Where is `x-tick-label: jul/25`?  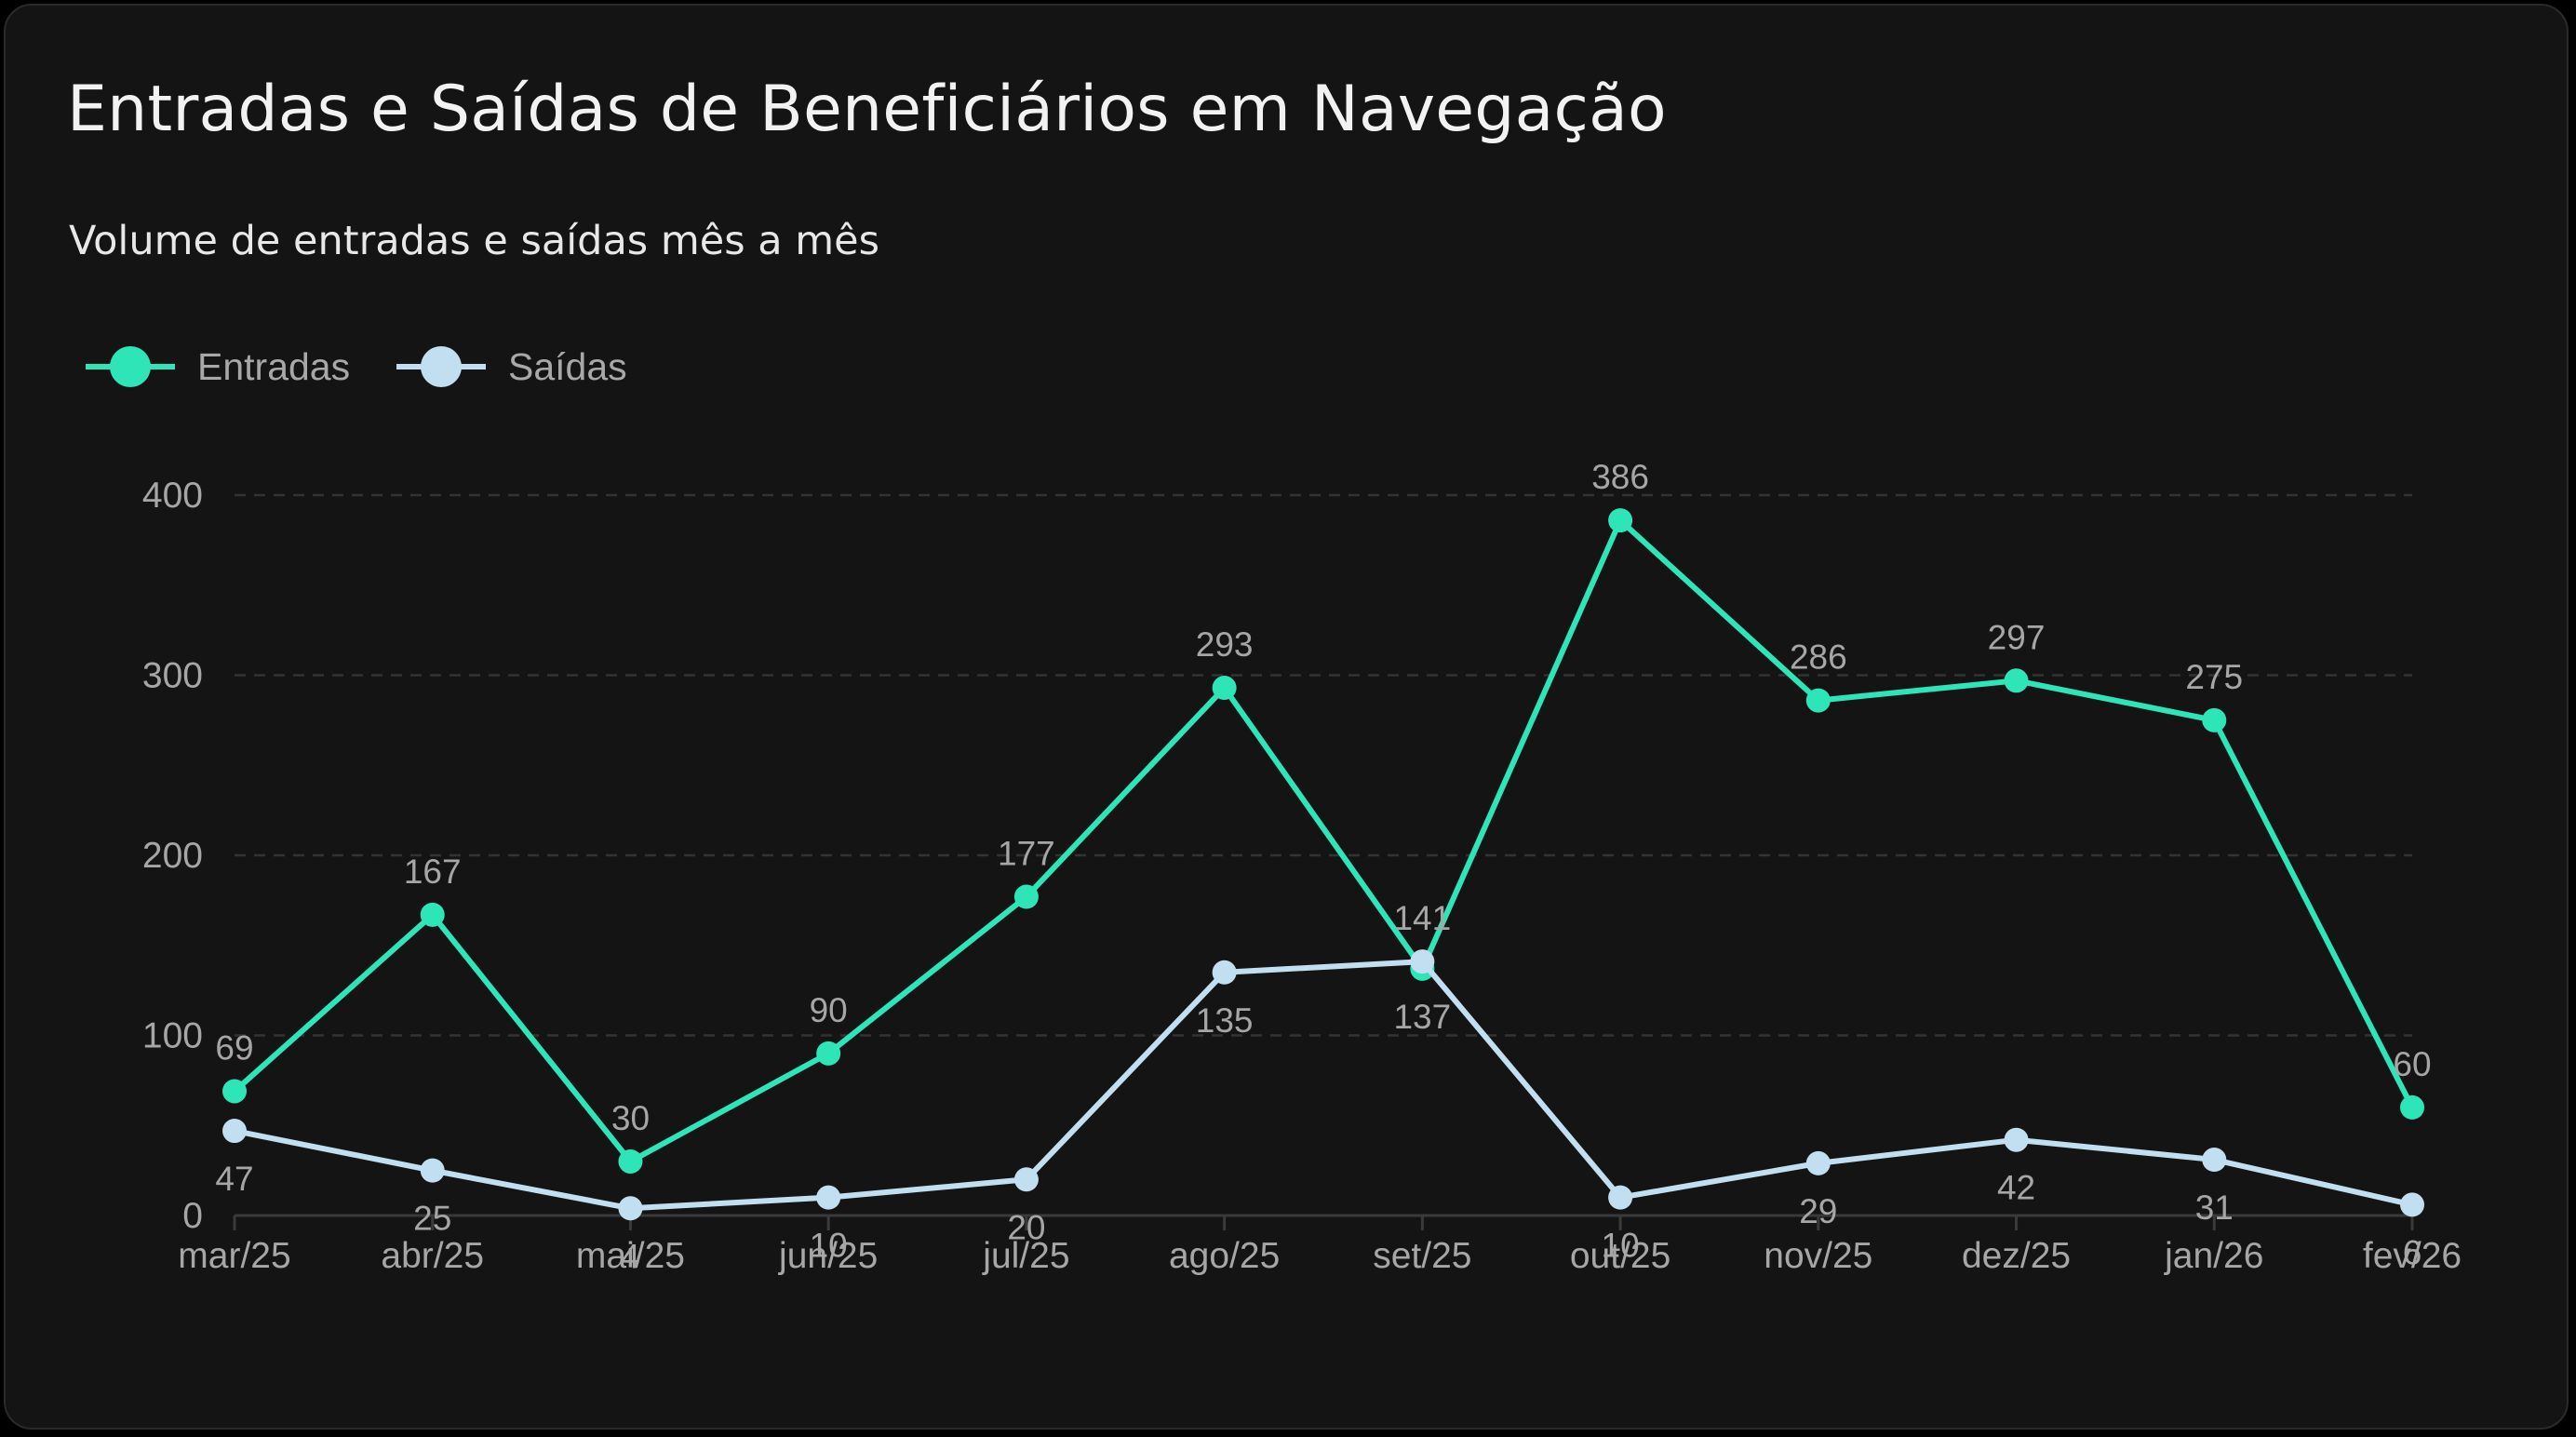 x-tick-label: jul/25 is located at coordinates (1025, 1256).